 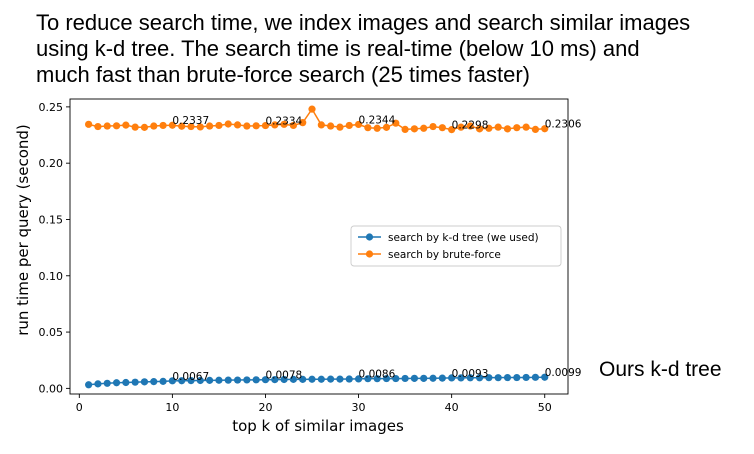 What do you see at coordinates (369, 237) in the screenshot?
I see `legend-marker` at bounding box center [369, 237].